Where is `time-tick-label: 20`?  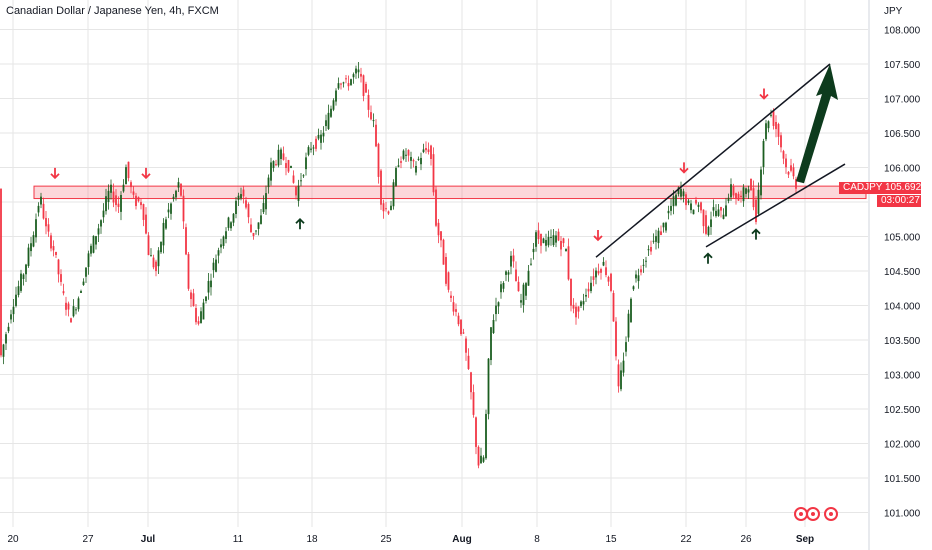 time-tick-label: 20 is located at coordinates (13, 539).